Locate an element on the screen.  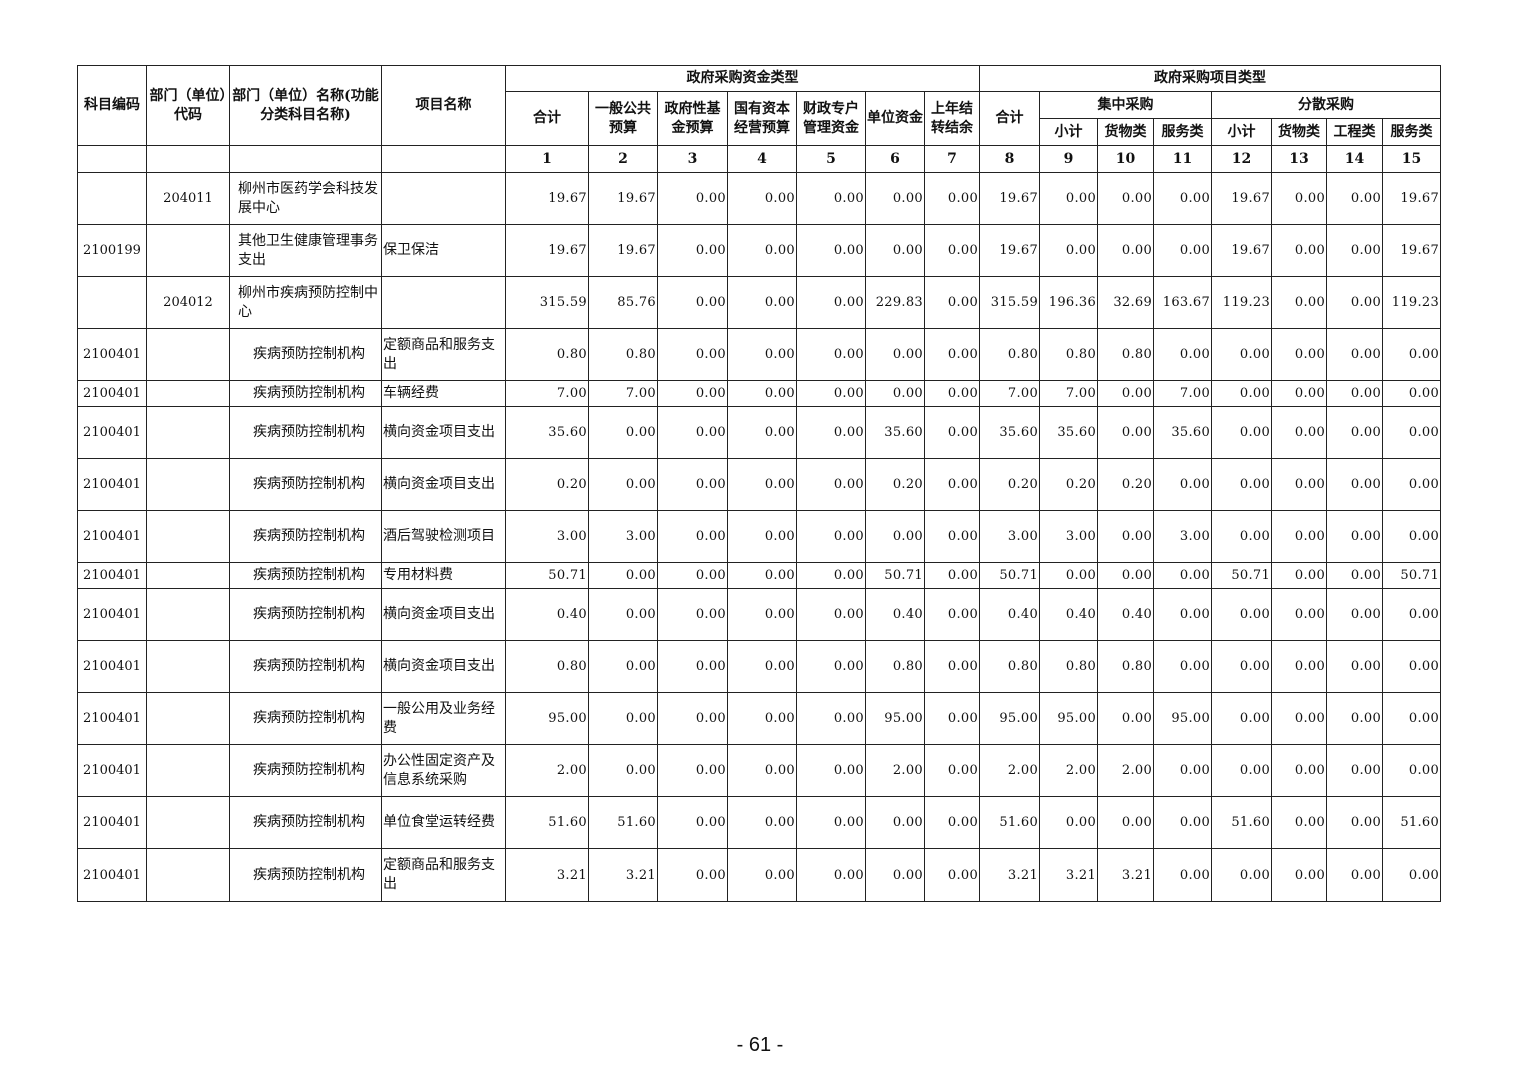
column-number: 7 is located at coordinates (952, 159).